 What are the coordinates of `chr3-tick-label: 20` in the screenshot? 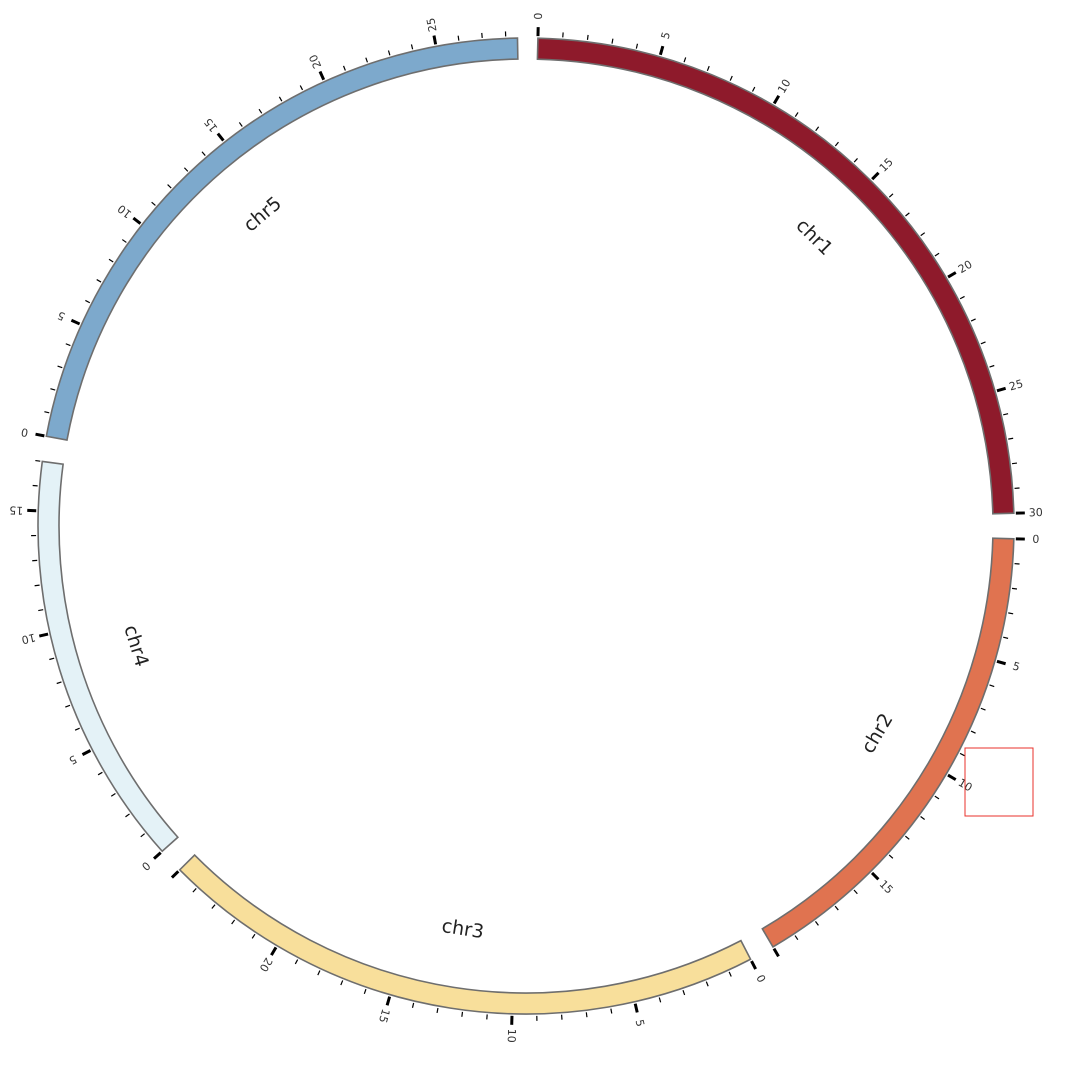 It's located at (266, 964).